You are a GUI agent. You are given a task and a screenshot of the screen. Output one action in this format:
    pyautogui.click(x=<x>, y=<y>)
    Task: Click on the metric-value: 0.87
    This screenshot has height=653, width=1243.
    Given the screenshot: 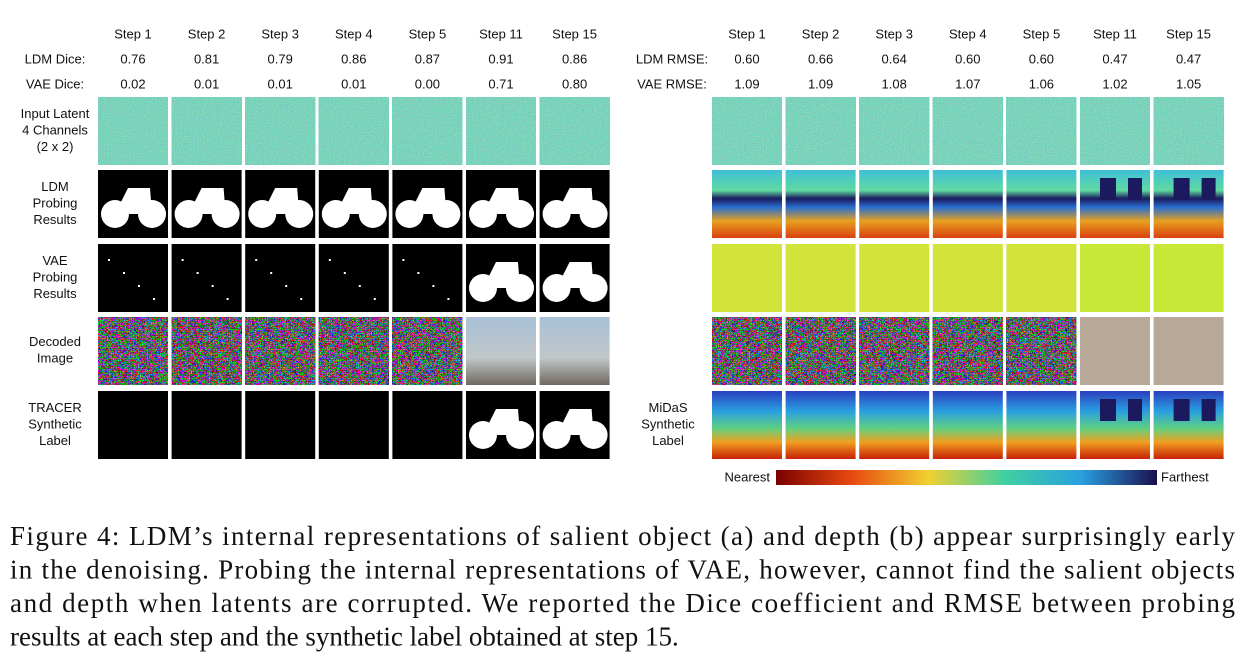 What is the action you would take?
    pyautogui.click(x=427, y=58)
    